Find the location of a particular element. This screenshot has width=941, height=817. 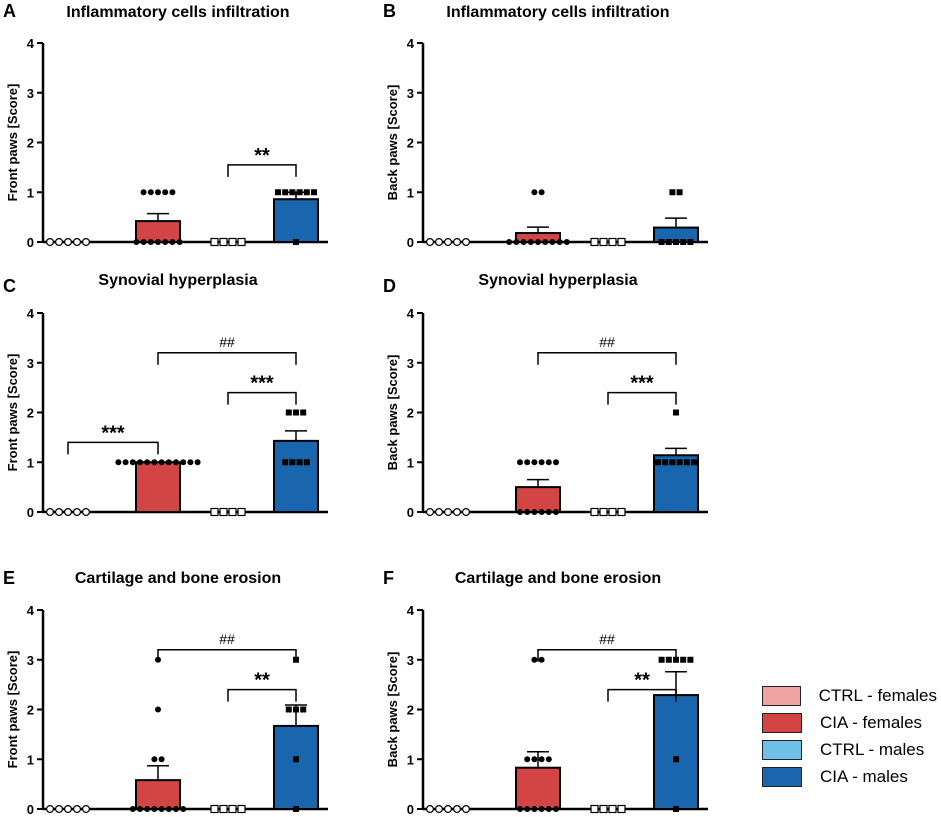

legend-item-cia-males: CIA - males is located at coordinates (849, 776).